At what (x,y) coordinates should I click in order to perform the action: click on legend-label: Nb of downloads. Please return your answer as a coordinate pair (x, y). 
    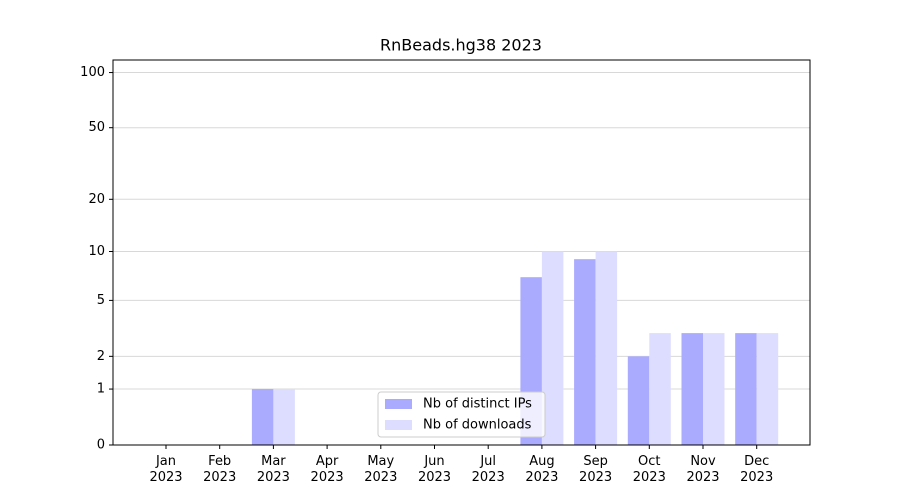
    Looking at the image, I should click on (477, 425).